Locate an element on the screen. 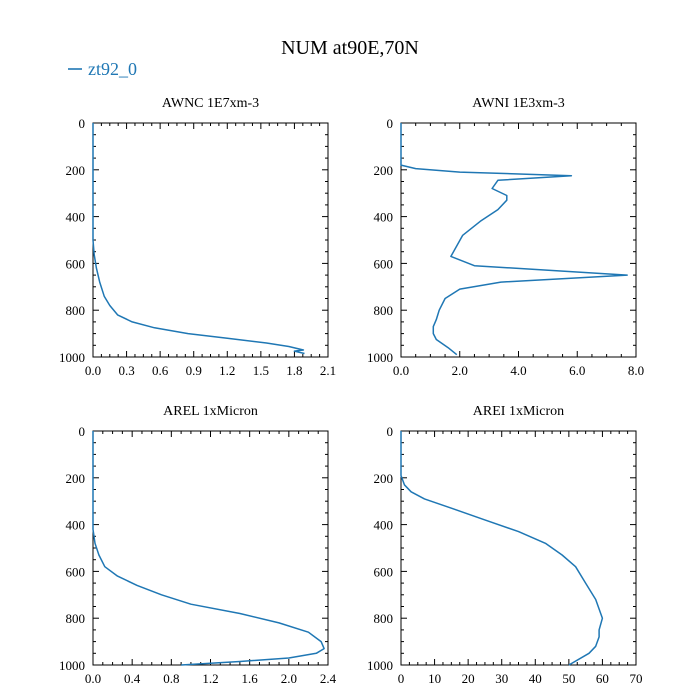 The height and width of the screenshot is (700, 700). panel-title: AWNC 1E7xm-3 is located at coordinates (210, 103).